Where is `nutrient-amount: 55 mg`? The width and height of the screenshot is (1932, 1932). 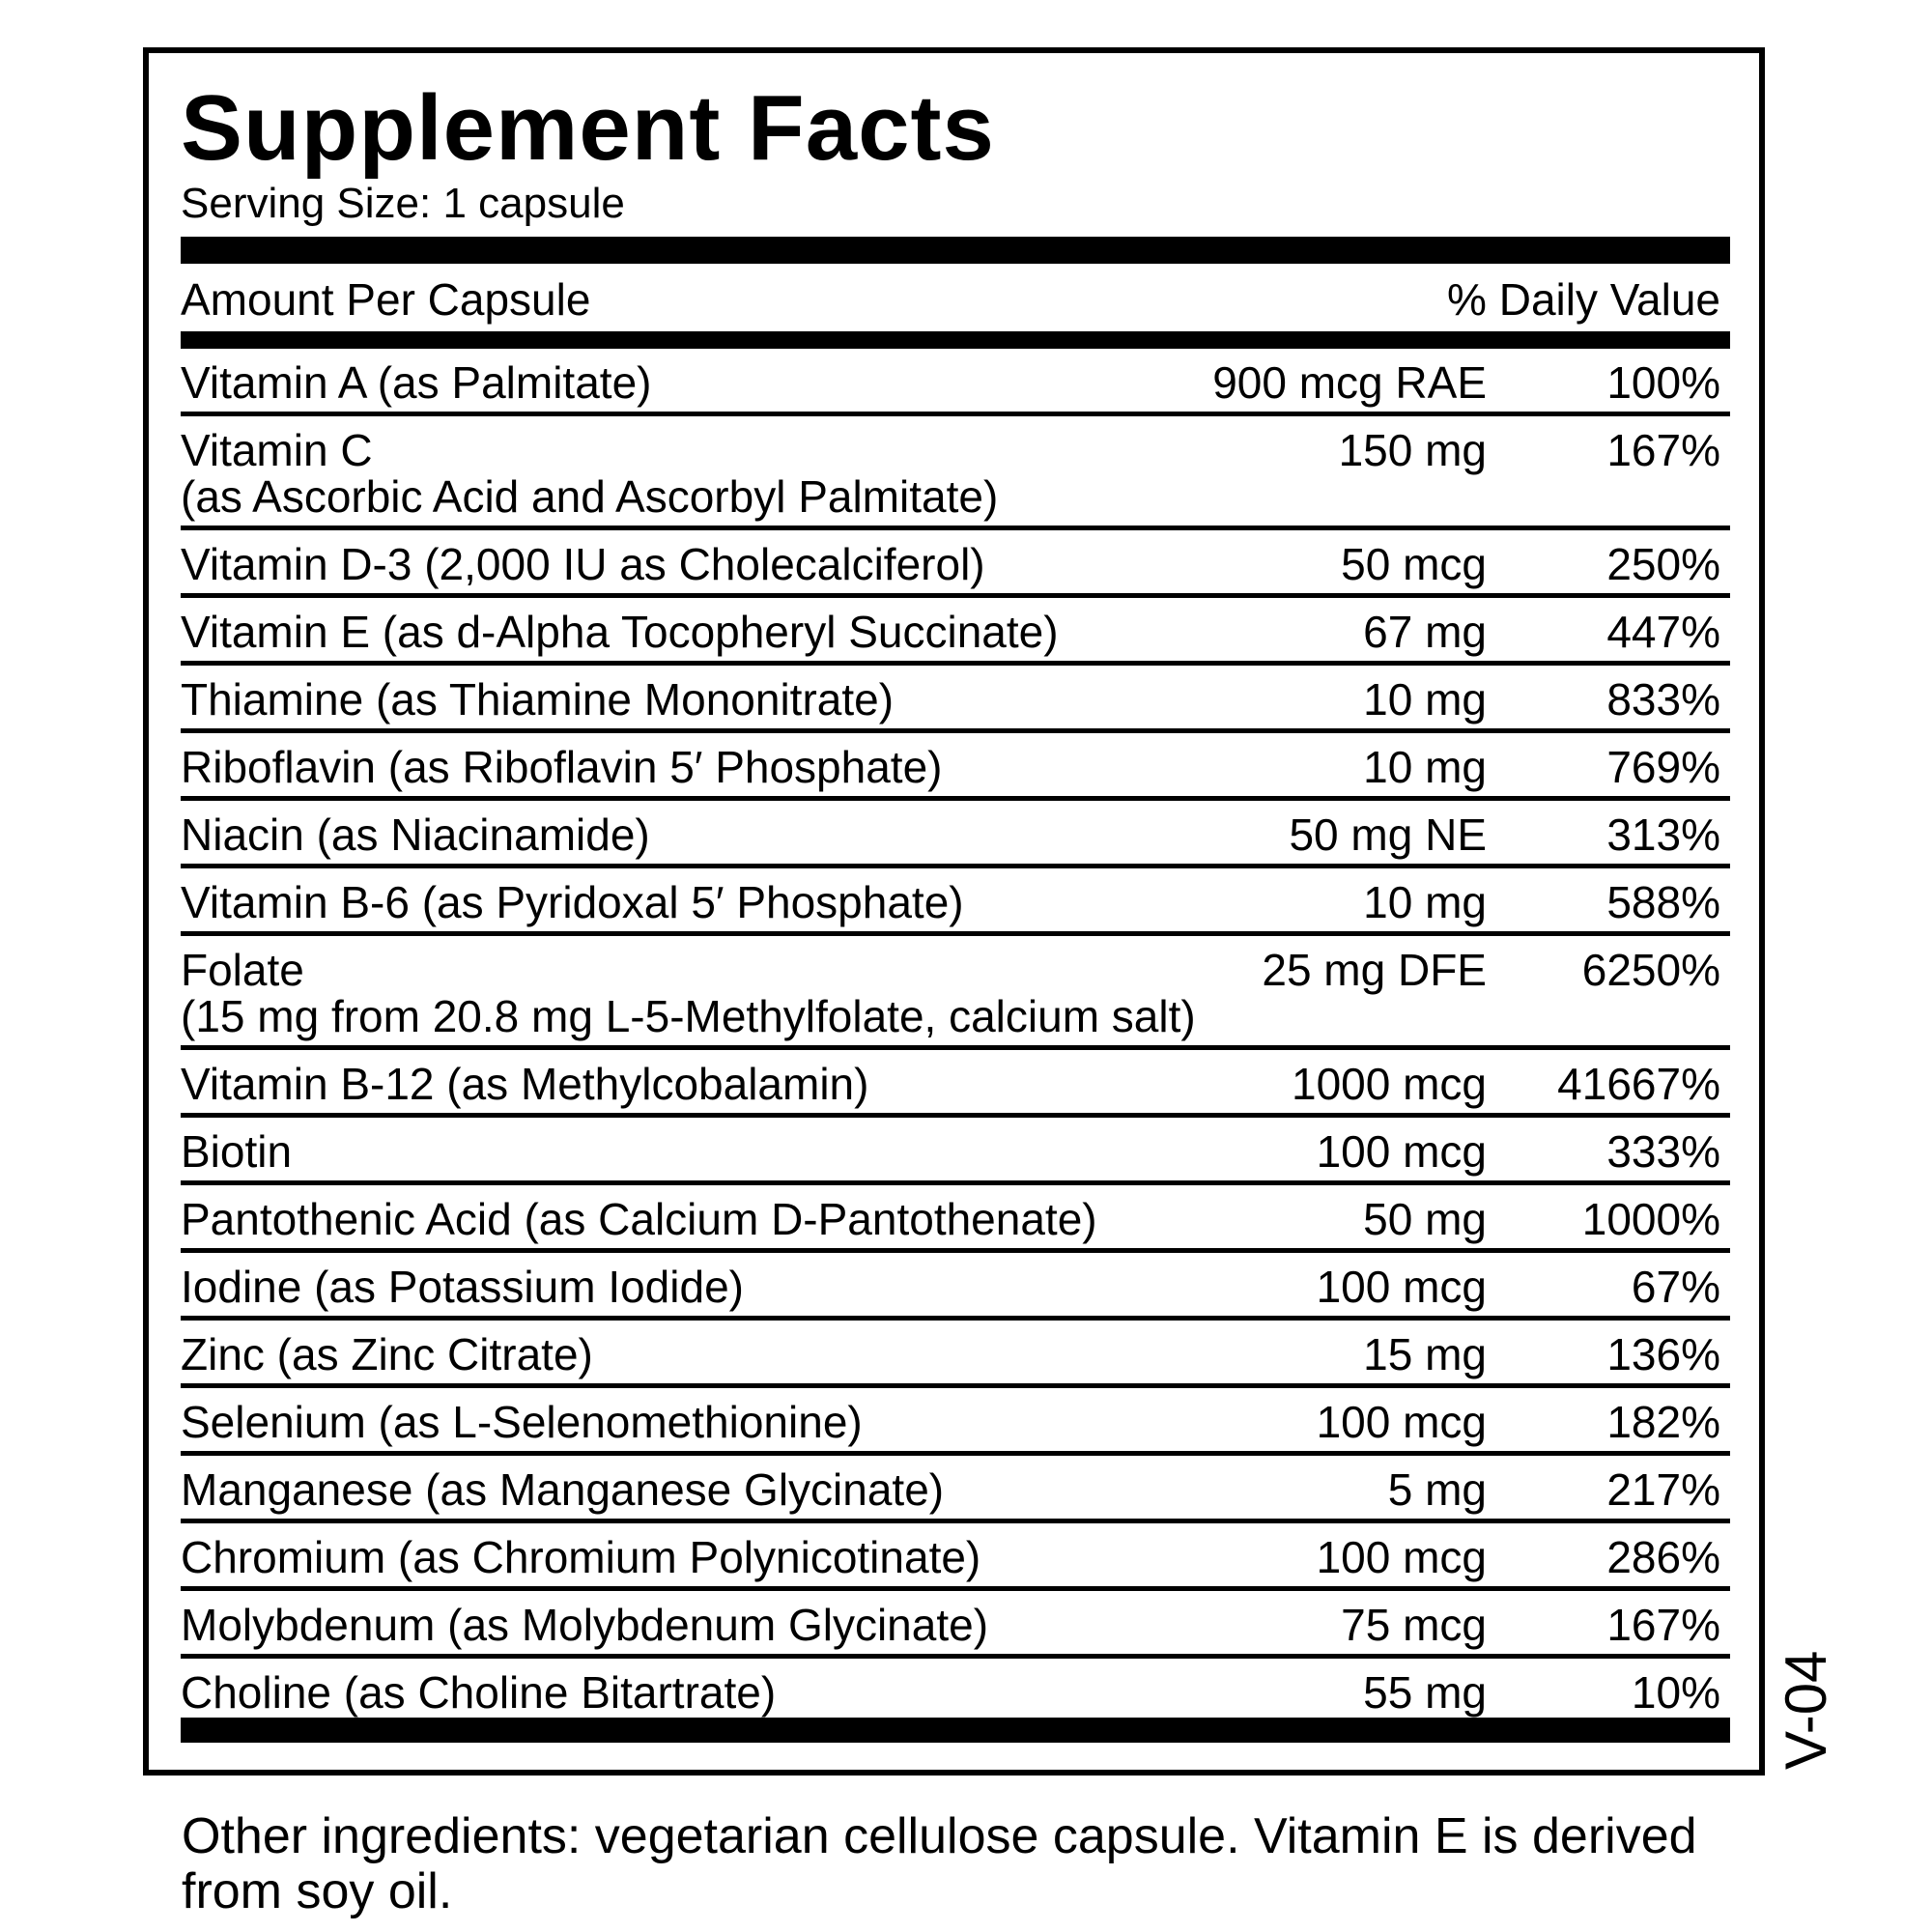
nutrient-amount: 55 mg is located at coordinates (1425, 1692).